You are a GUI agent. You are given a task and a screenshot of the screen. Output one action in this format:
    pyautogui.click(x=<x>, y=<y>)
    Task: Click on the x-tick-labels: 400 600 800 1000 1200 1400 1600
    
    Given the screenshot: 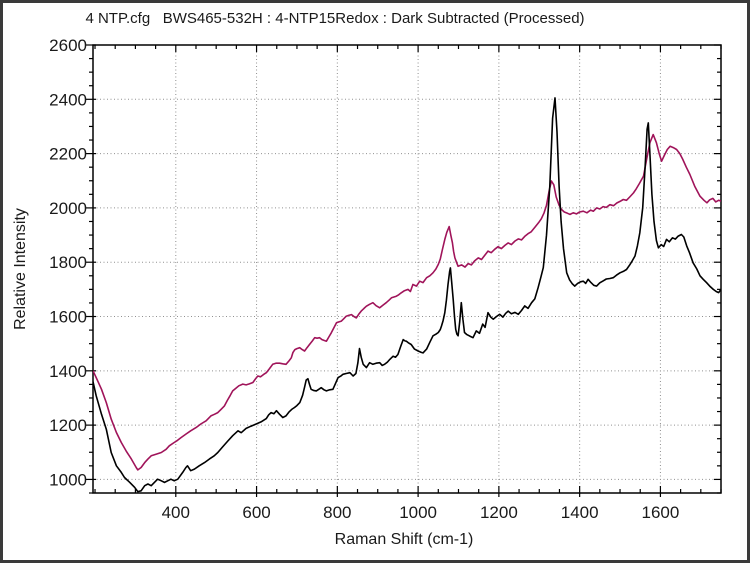 What is the action you would take?
    pyautogui.click(x=421, y=512)
    